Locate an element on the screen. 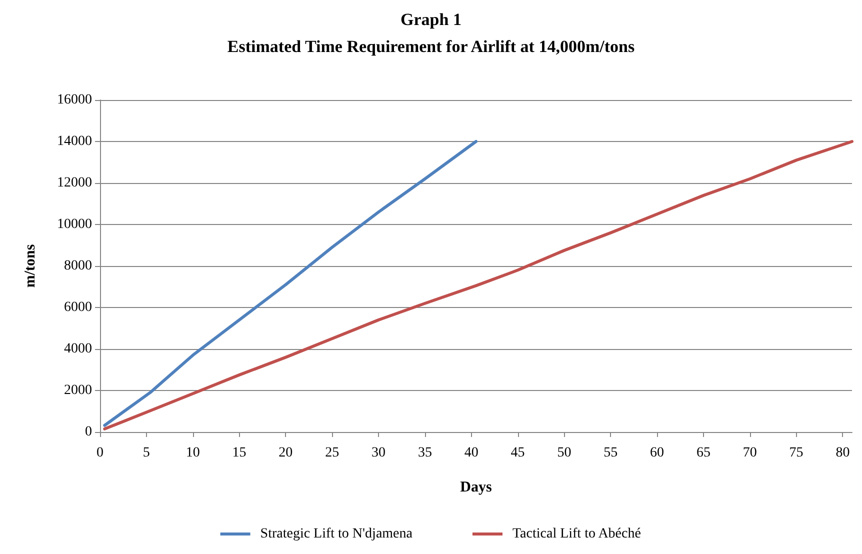  y-tick-label: 6000 is located at coordinates (78, 307).